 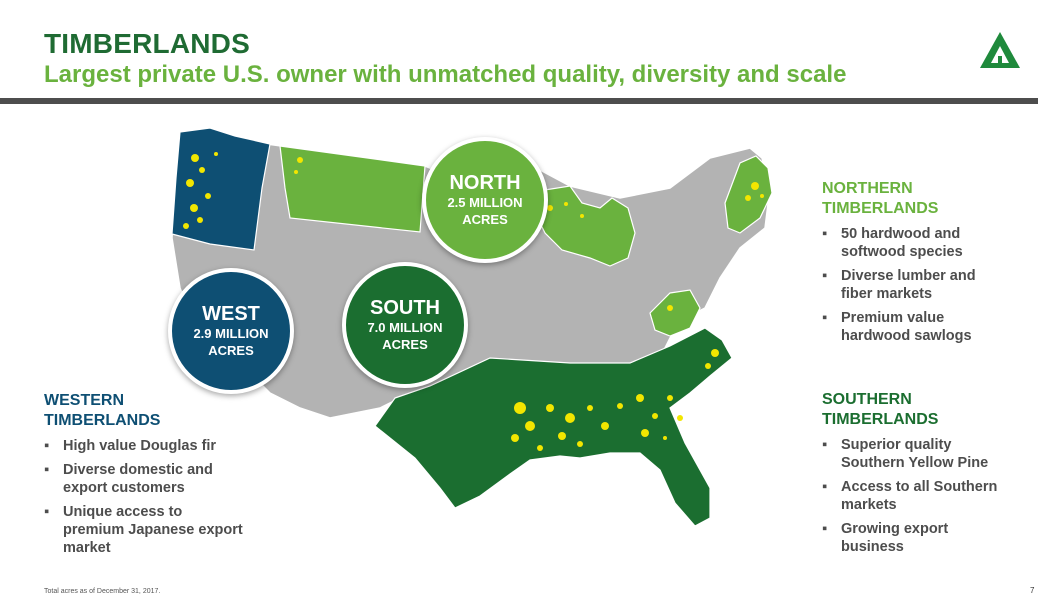 I want to click on bullet-text: business, so click(x=872, y=547).